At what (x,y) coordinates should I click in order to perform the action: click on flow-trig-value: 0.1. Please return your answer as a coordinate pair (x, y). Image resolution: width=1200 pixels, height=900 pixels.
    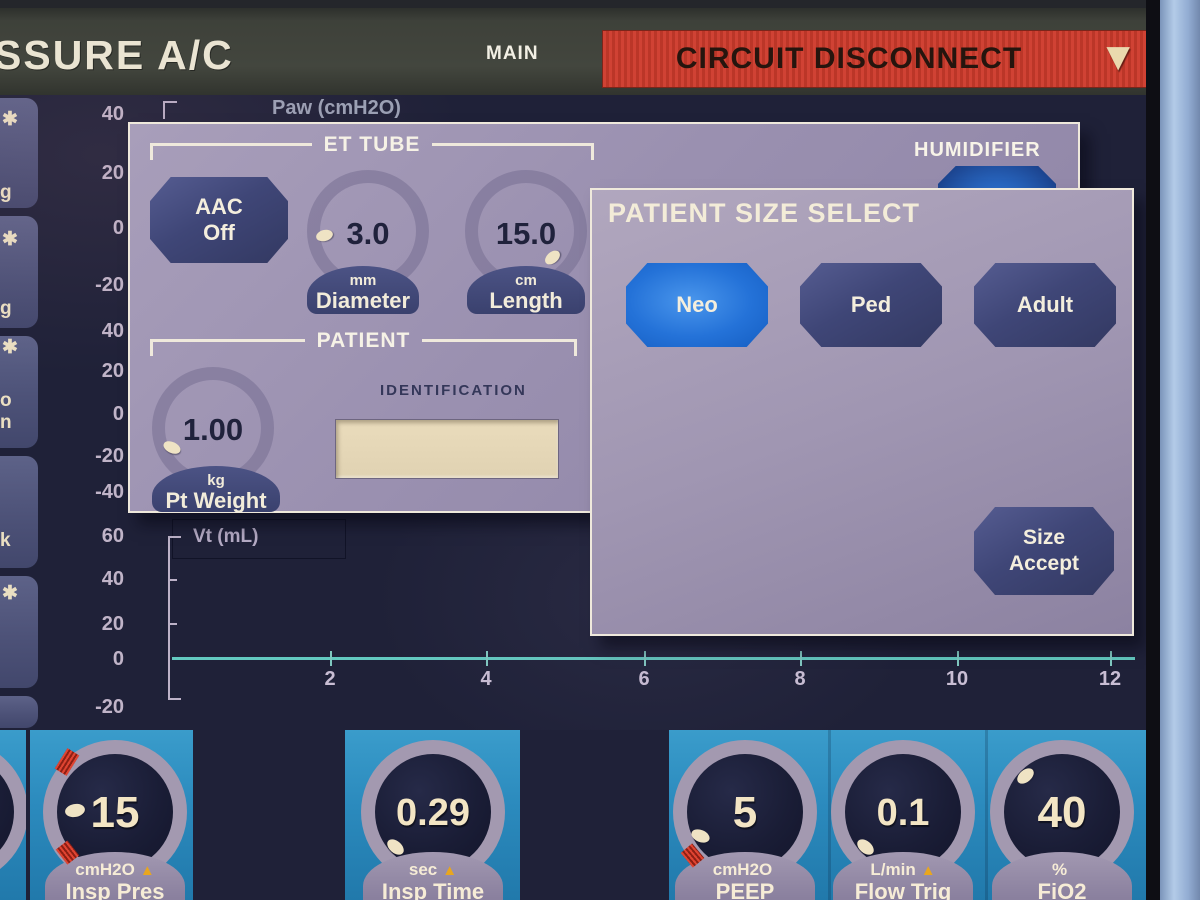
    Looking at the image, I should click on (903, 813).